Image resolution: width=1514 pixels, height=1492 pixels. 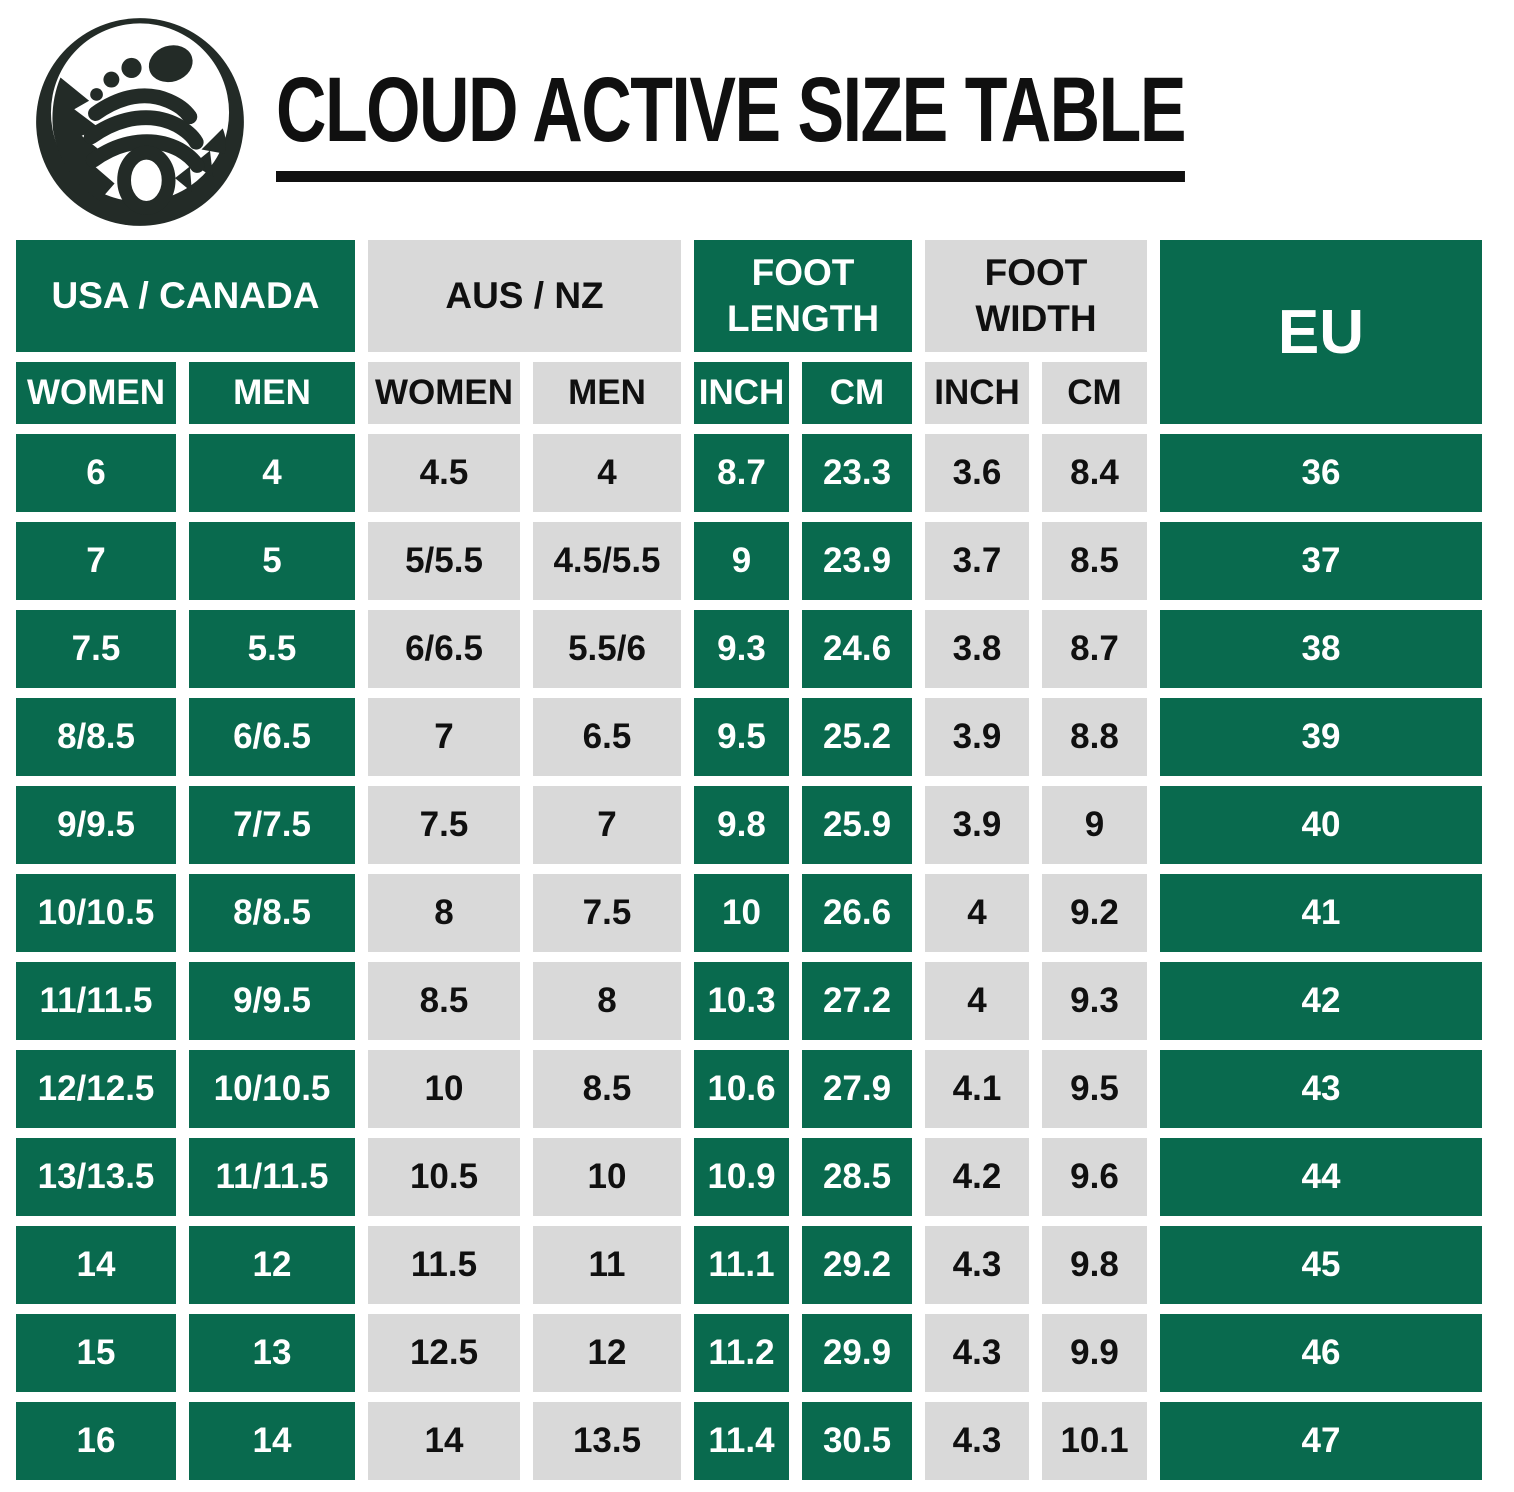 I want to click on cell-usa-women-row6: 10/10.5, so click(x=96, y=913).